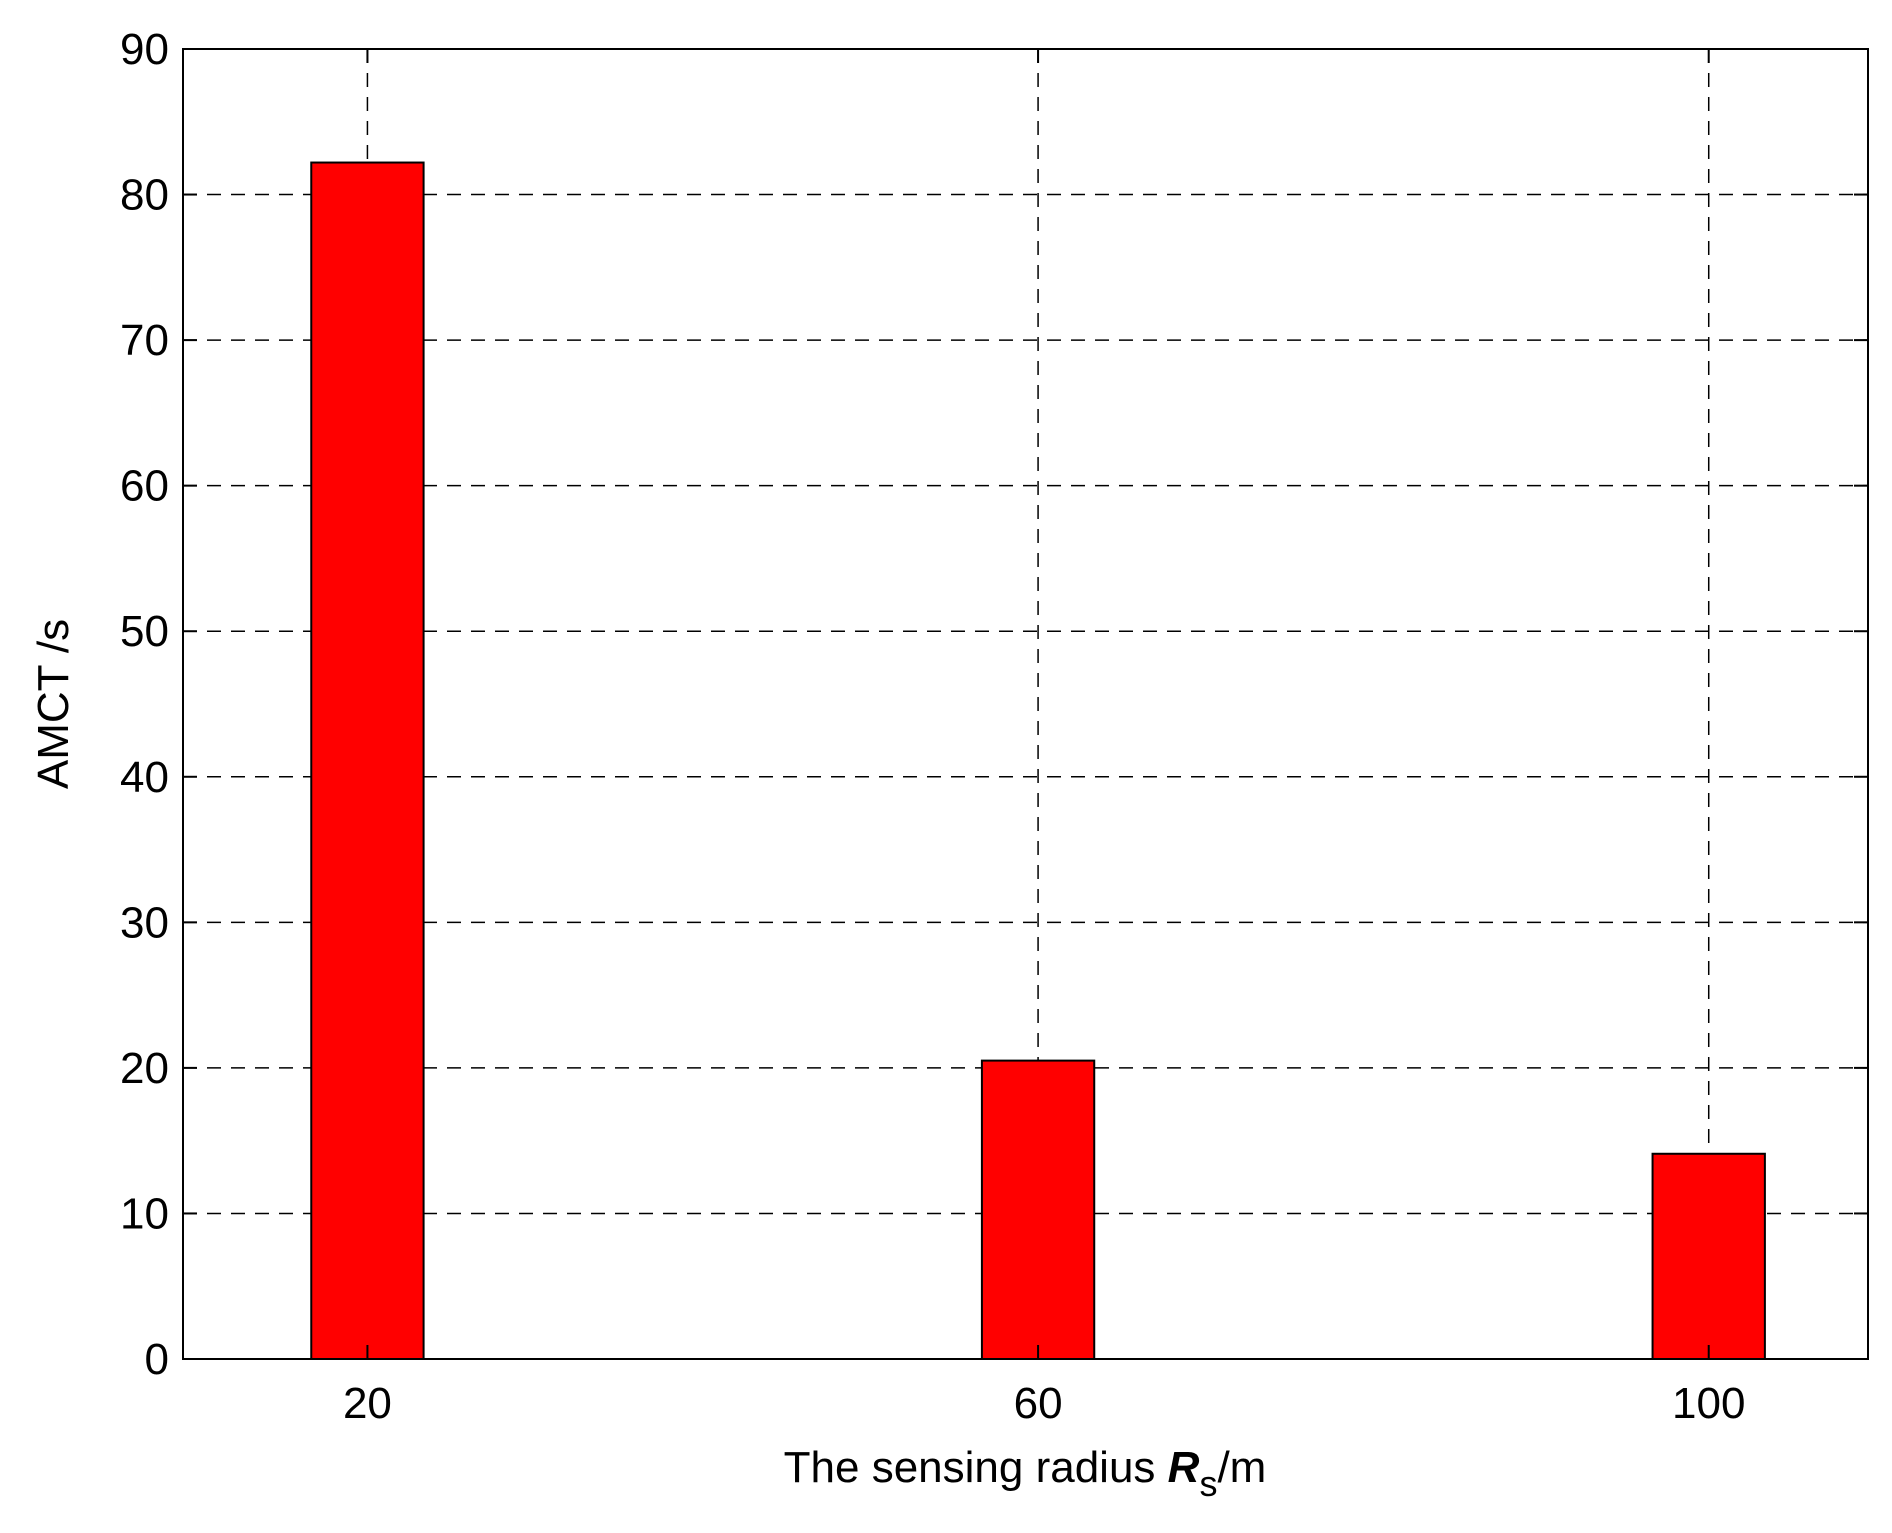 The height and width of the screenshot is (1533, 1892). Describe the element at coordinates (1208, 1483) in the screenshot. I see `x-axis-label-subscript: s` at that location.